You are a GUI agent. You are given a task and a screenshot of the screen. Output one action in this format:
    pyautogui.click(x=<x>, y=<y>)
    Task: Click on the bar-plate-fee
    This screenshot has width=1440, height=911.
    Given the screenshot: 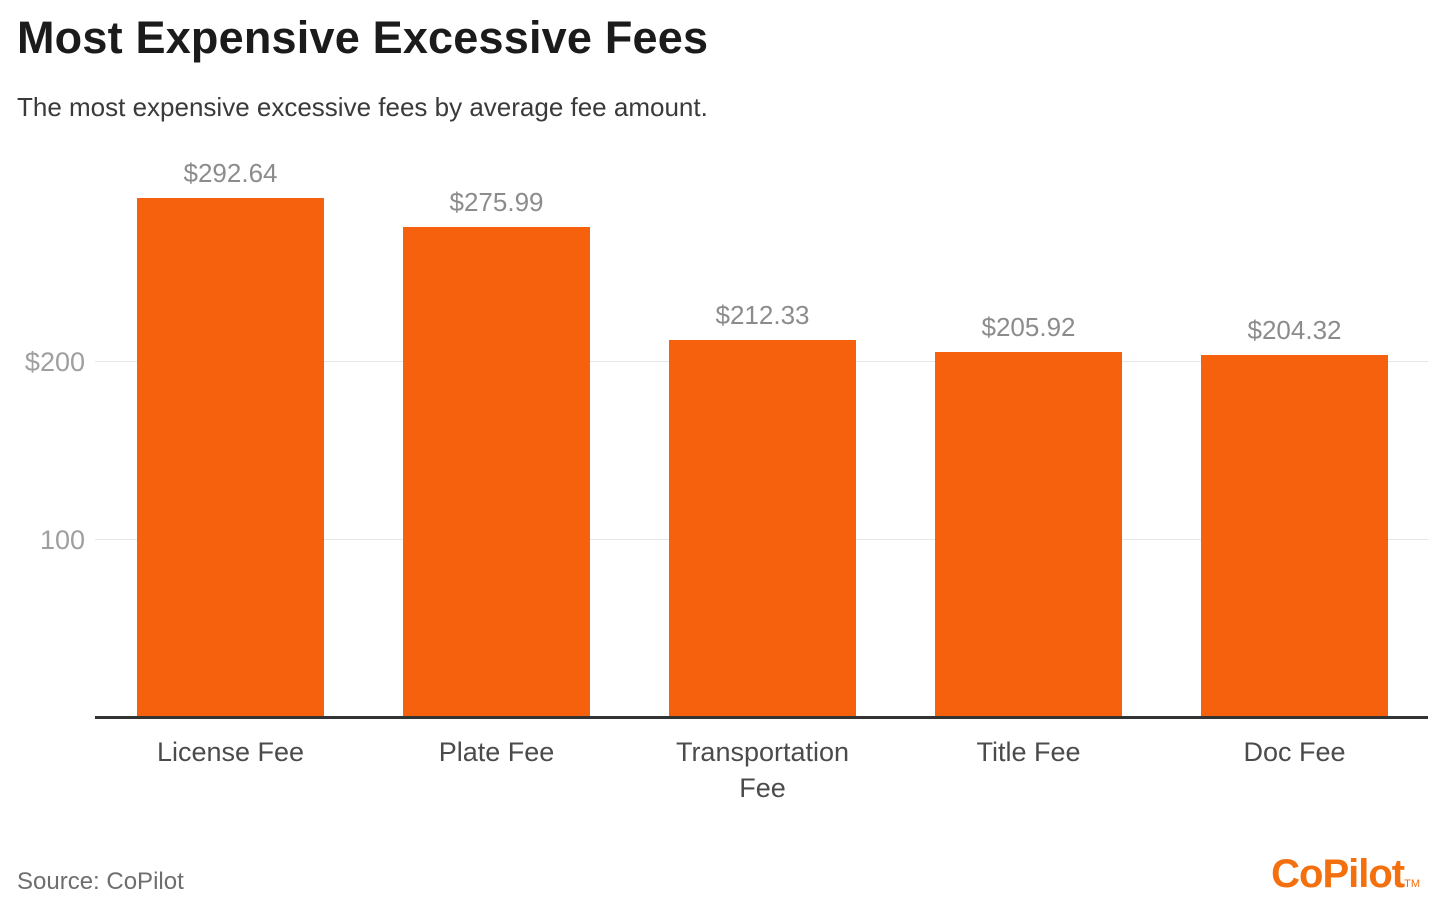 What is the action you would take?
    pyautogui.click(x=496, y=472)
    